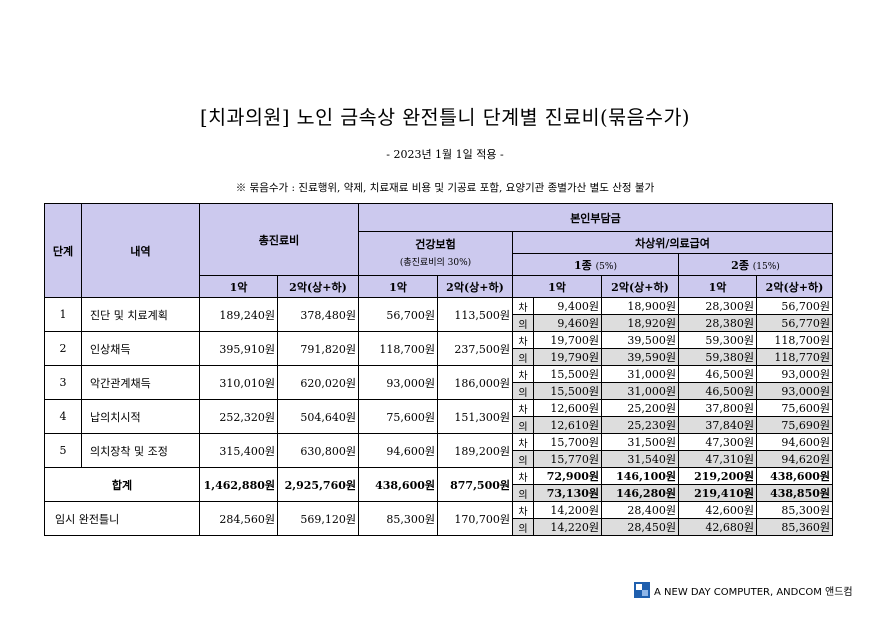 This screenshot has height=629, width=890. Describe the element at coordinates (717, 476) in the screenshot. I see `cha-class2-1: 219,200원` at that location.